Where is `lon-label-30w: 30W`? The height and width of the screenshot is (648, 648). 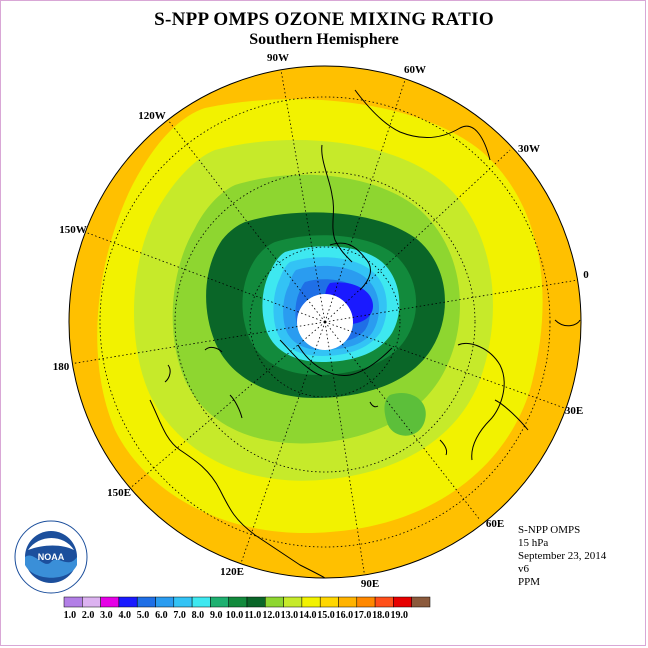
lon-label-30w: 30W is located at coordinates (529, 149).